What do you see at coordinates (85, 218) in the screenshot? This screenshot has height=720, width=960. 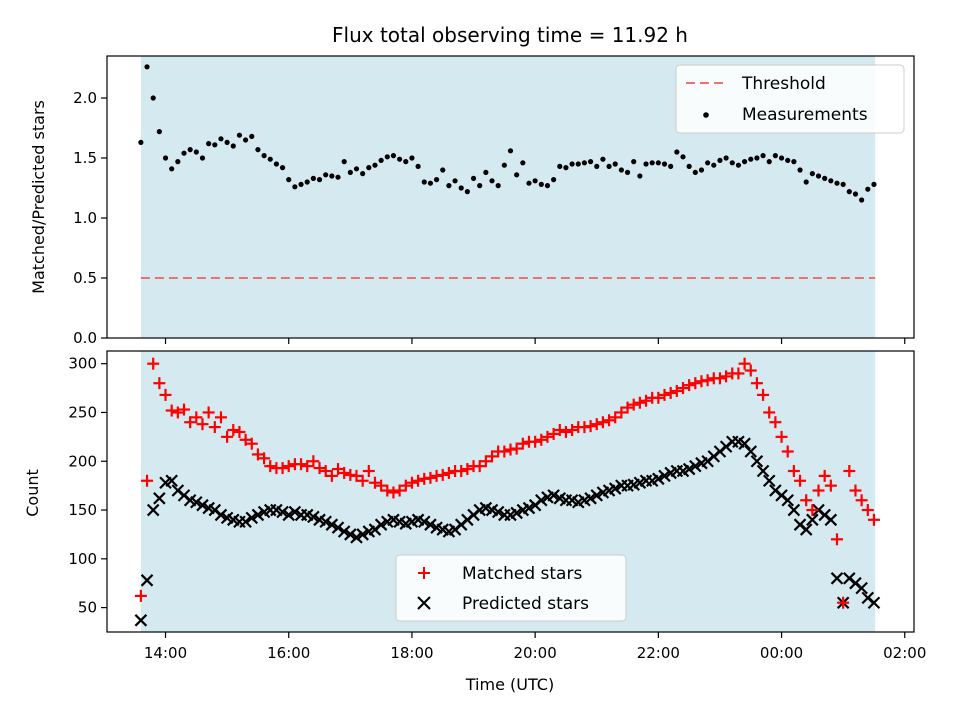 I see `ratio-y-tick-label: 1.0` at bounding box center [85, 218].